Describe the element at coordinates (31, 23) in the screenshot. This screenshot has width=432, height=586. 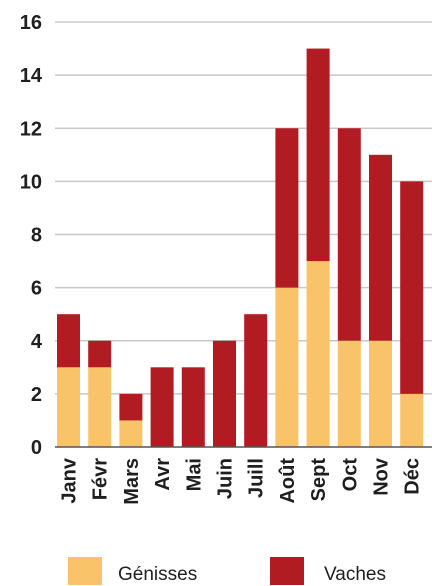
I see `y-tick-label-16: 16` at that location.